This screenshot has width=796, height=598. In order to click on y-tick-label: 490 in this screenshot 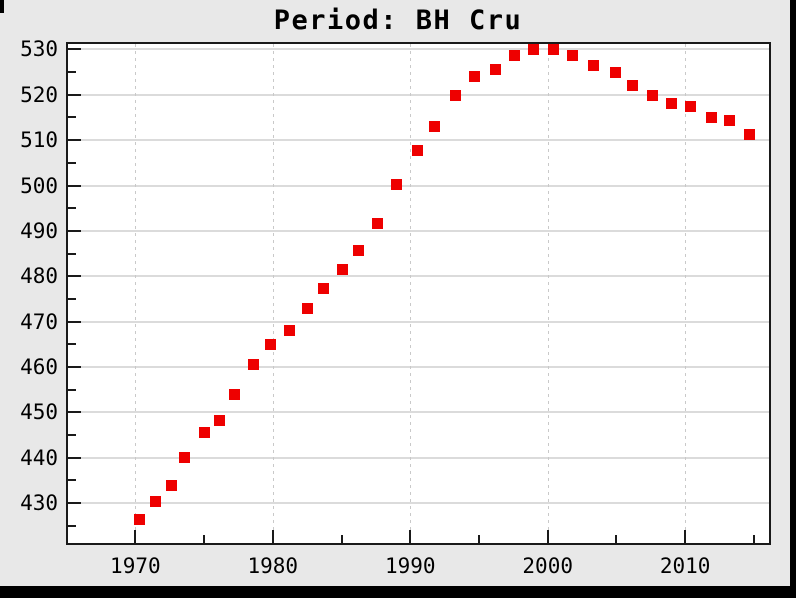, I will do `click(39, 230)`.